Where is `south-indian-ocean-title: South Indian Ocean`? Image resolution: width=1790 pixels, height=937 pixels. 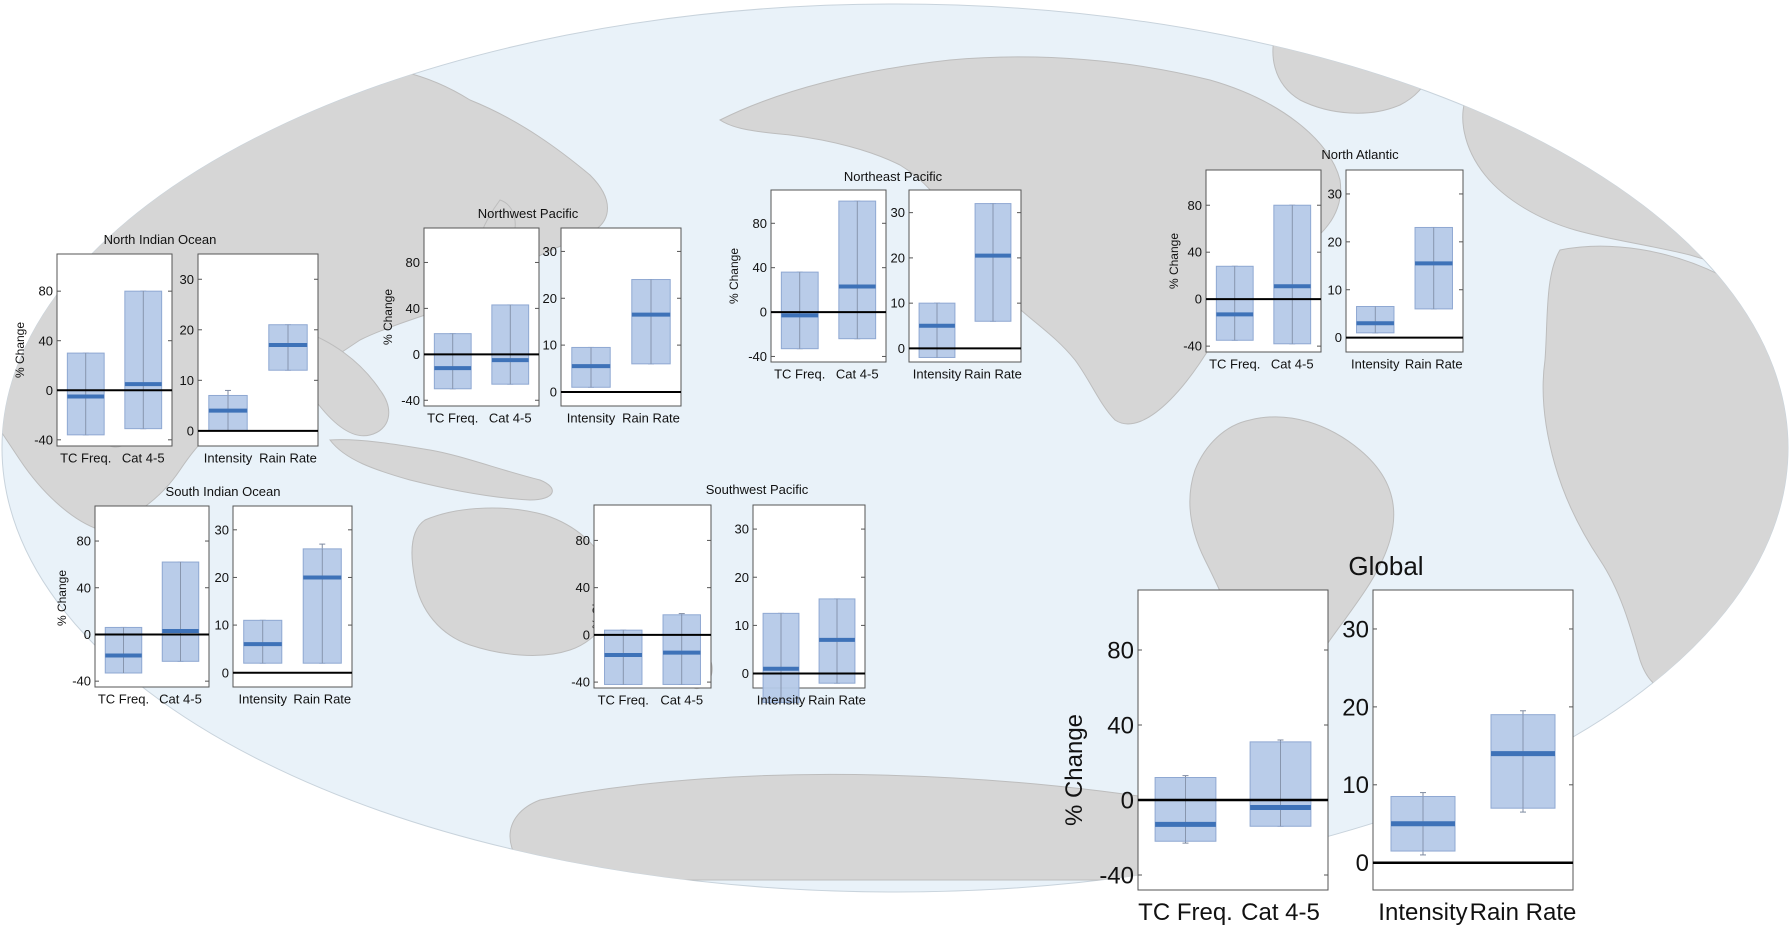
south-indian-ocean-title: South Indian Ocean is located at coordinates (223, 491).